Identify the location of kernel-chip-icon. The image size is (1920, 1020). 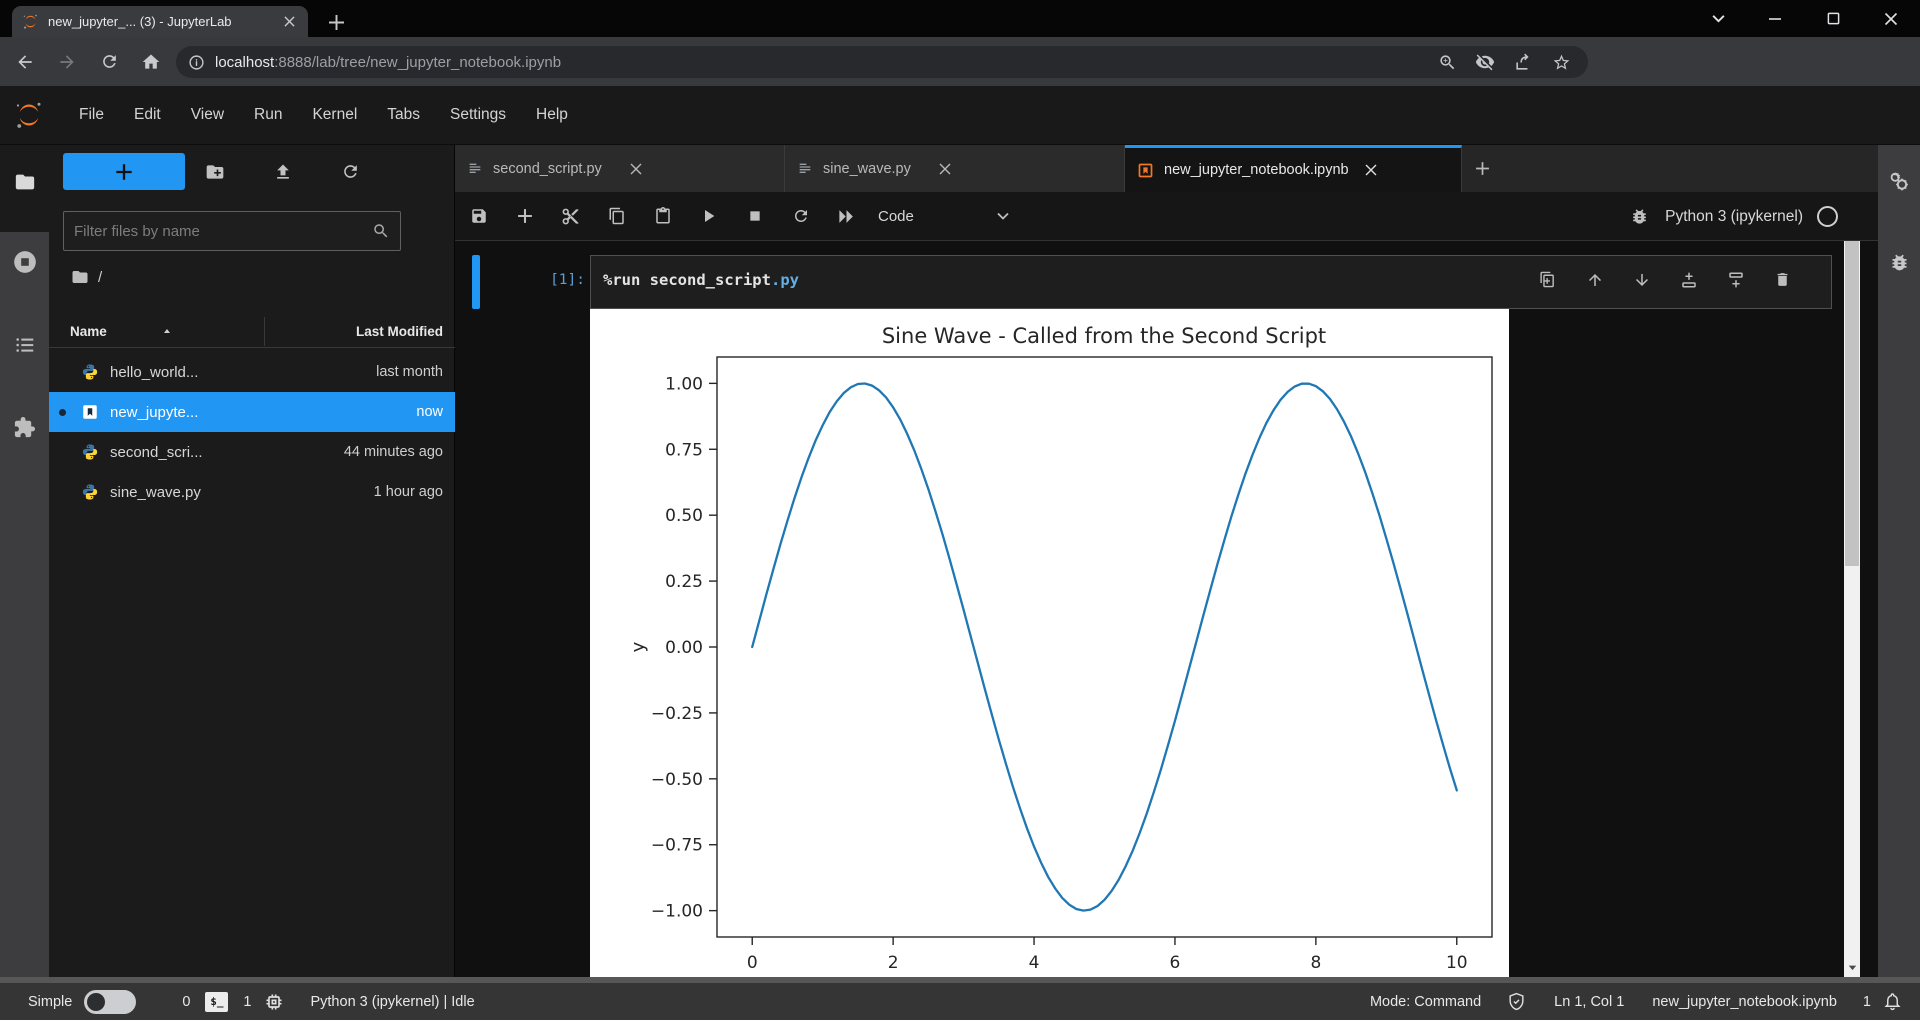
(274, 1002).